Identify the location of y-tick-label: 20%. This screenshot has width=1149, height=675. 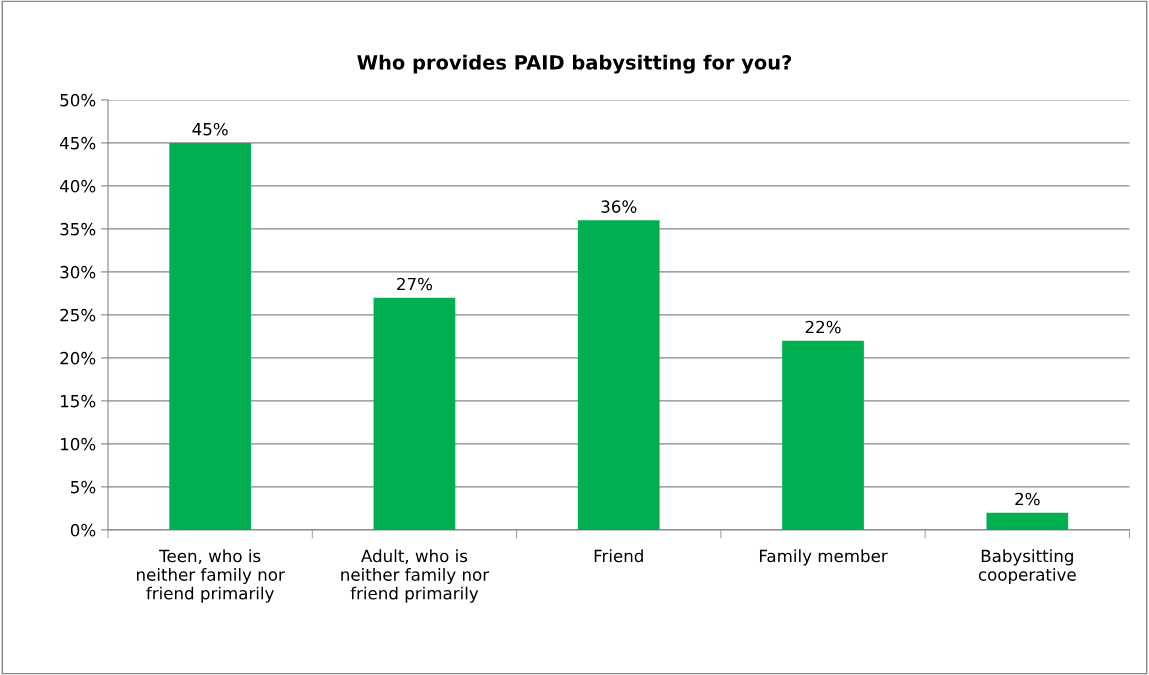
(78, 358).